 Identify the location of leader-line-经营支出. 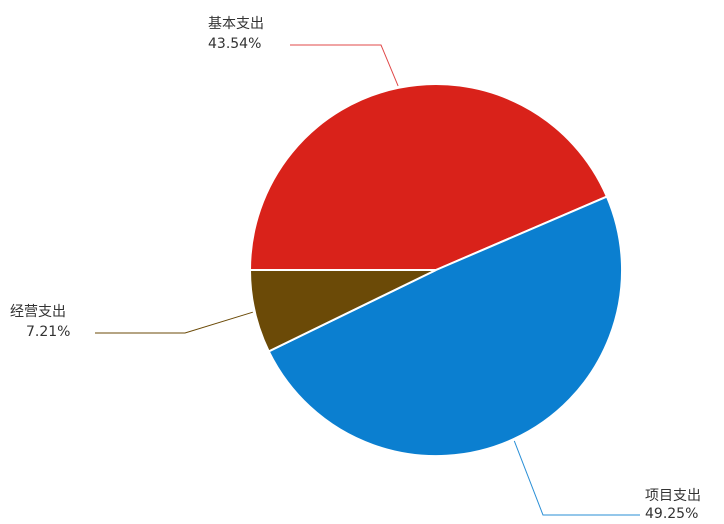
(174, 322).